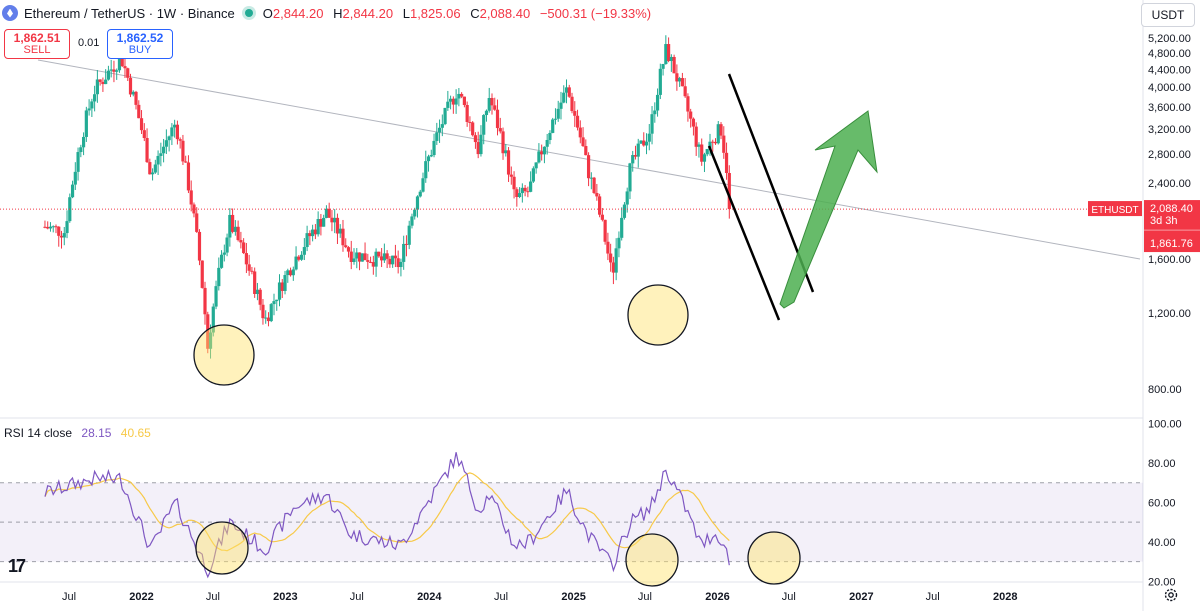  What do you see at coordinates (248, 13) in the screenshot?
I see `market-open-icon` at bounding box center [248, 13].